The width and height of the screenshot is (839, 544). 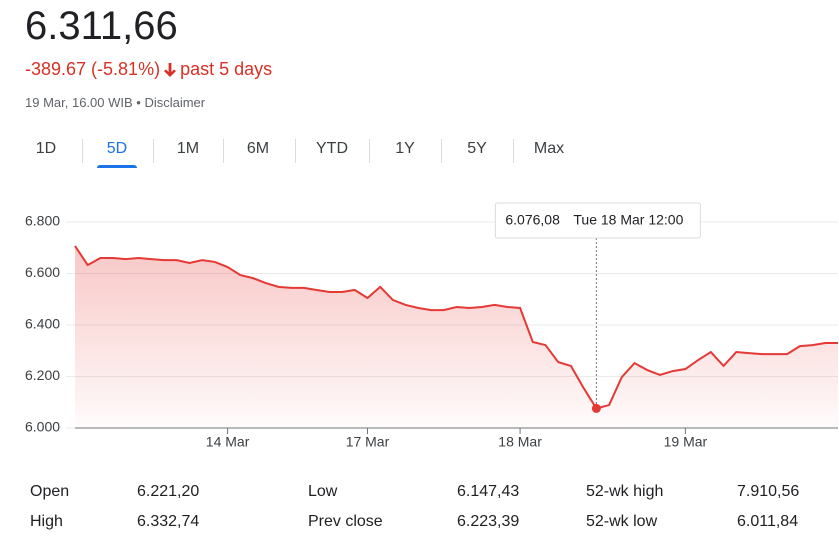 What do you see at coordinates (115, 102) in the screenshot?
I see `timestamp: 19 Mar, 16.00 WIB • Disclaimer` at bounding box center [115, 102].